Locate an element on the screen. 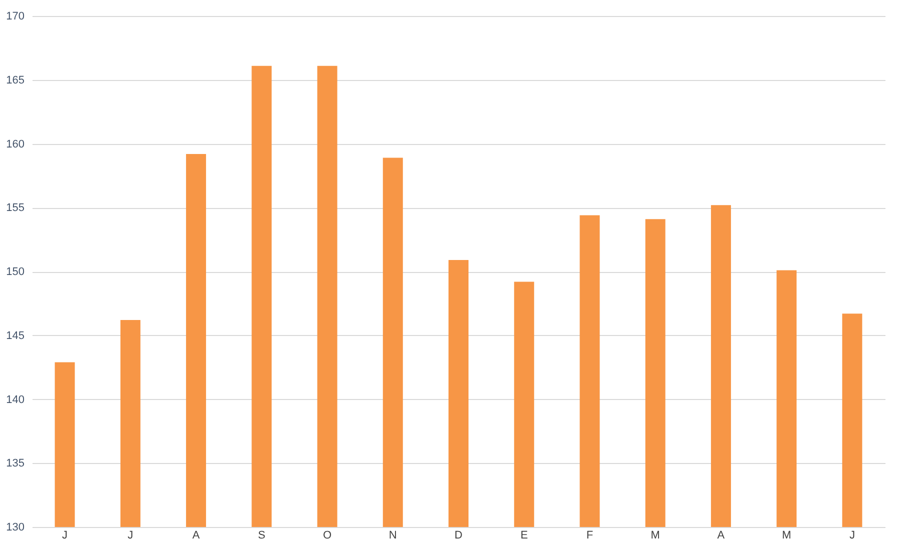 The height and width of the screenshot is (556, 907). y-tick-label: 155 is located at coordinates (15, 208).